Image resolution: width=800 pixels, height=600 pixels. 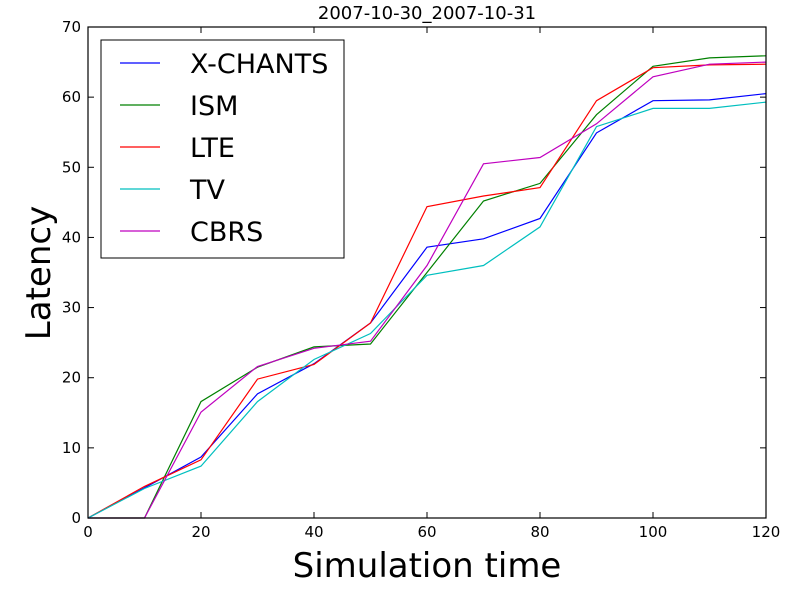 What do you see at coordinates (653, 532) in the screenshot?
I see `x-tick-label: 100` at bounding box center [653, 532].